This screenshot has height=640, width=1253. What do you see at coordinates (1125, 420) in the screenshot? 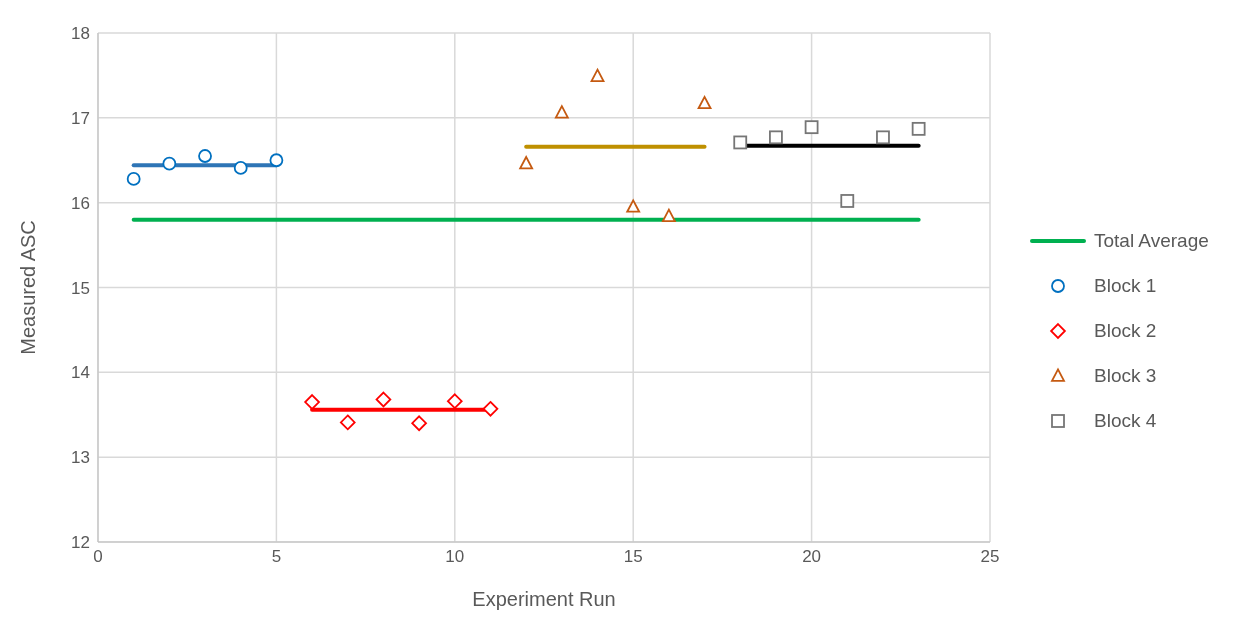
I see `legend-label: Block 4` at bounding box center [1125, 420].